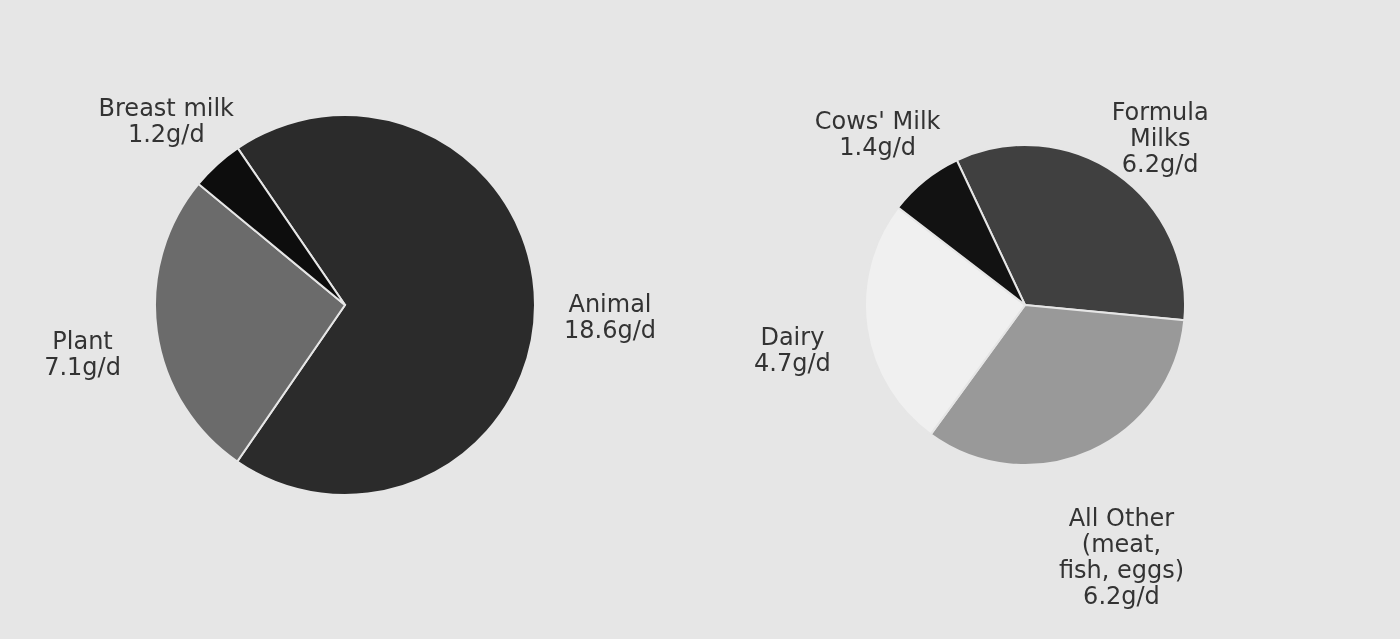  What do you see at coordinates (82, 366) in the screenshot?
I see `data-label: 7.1g/d` at bounding box center [82, 366].